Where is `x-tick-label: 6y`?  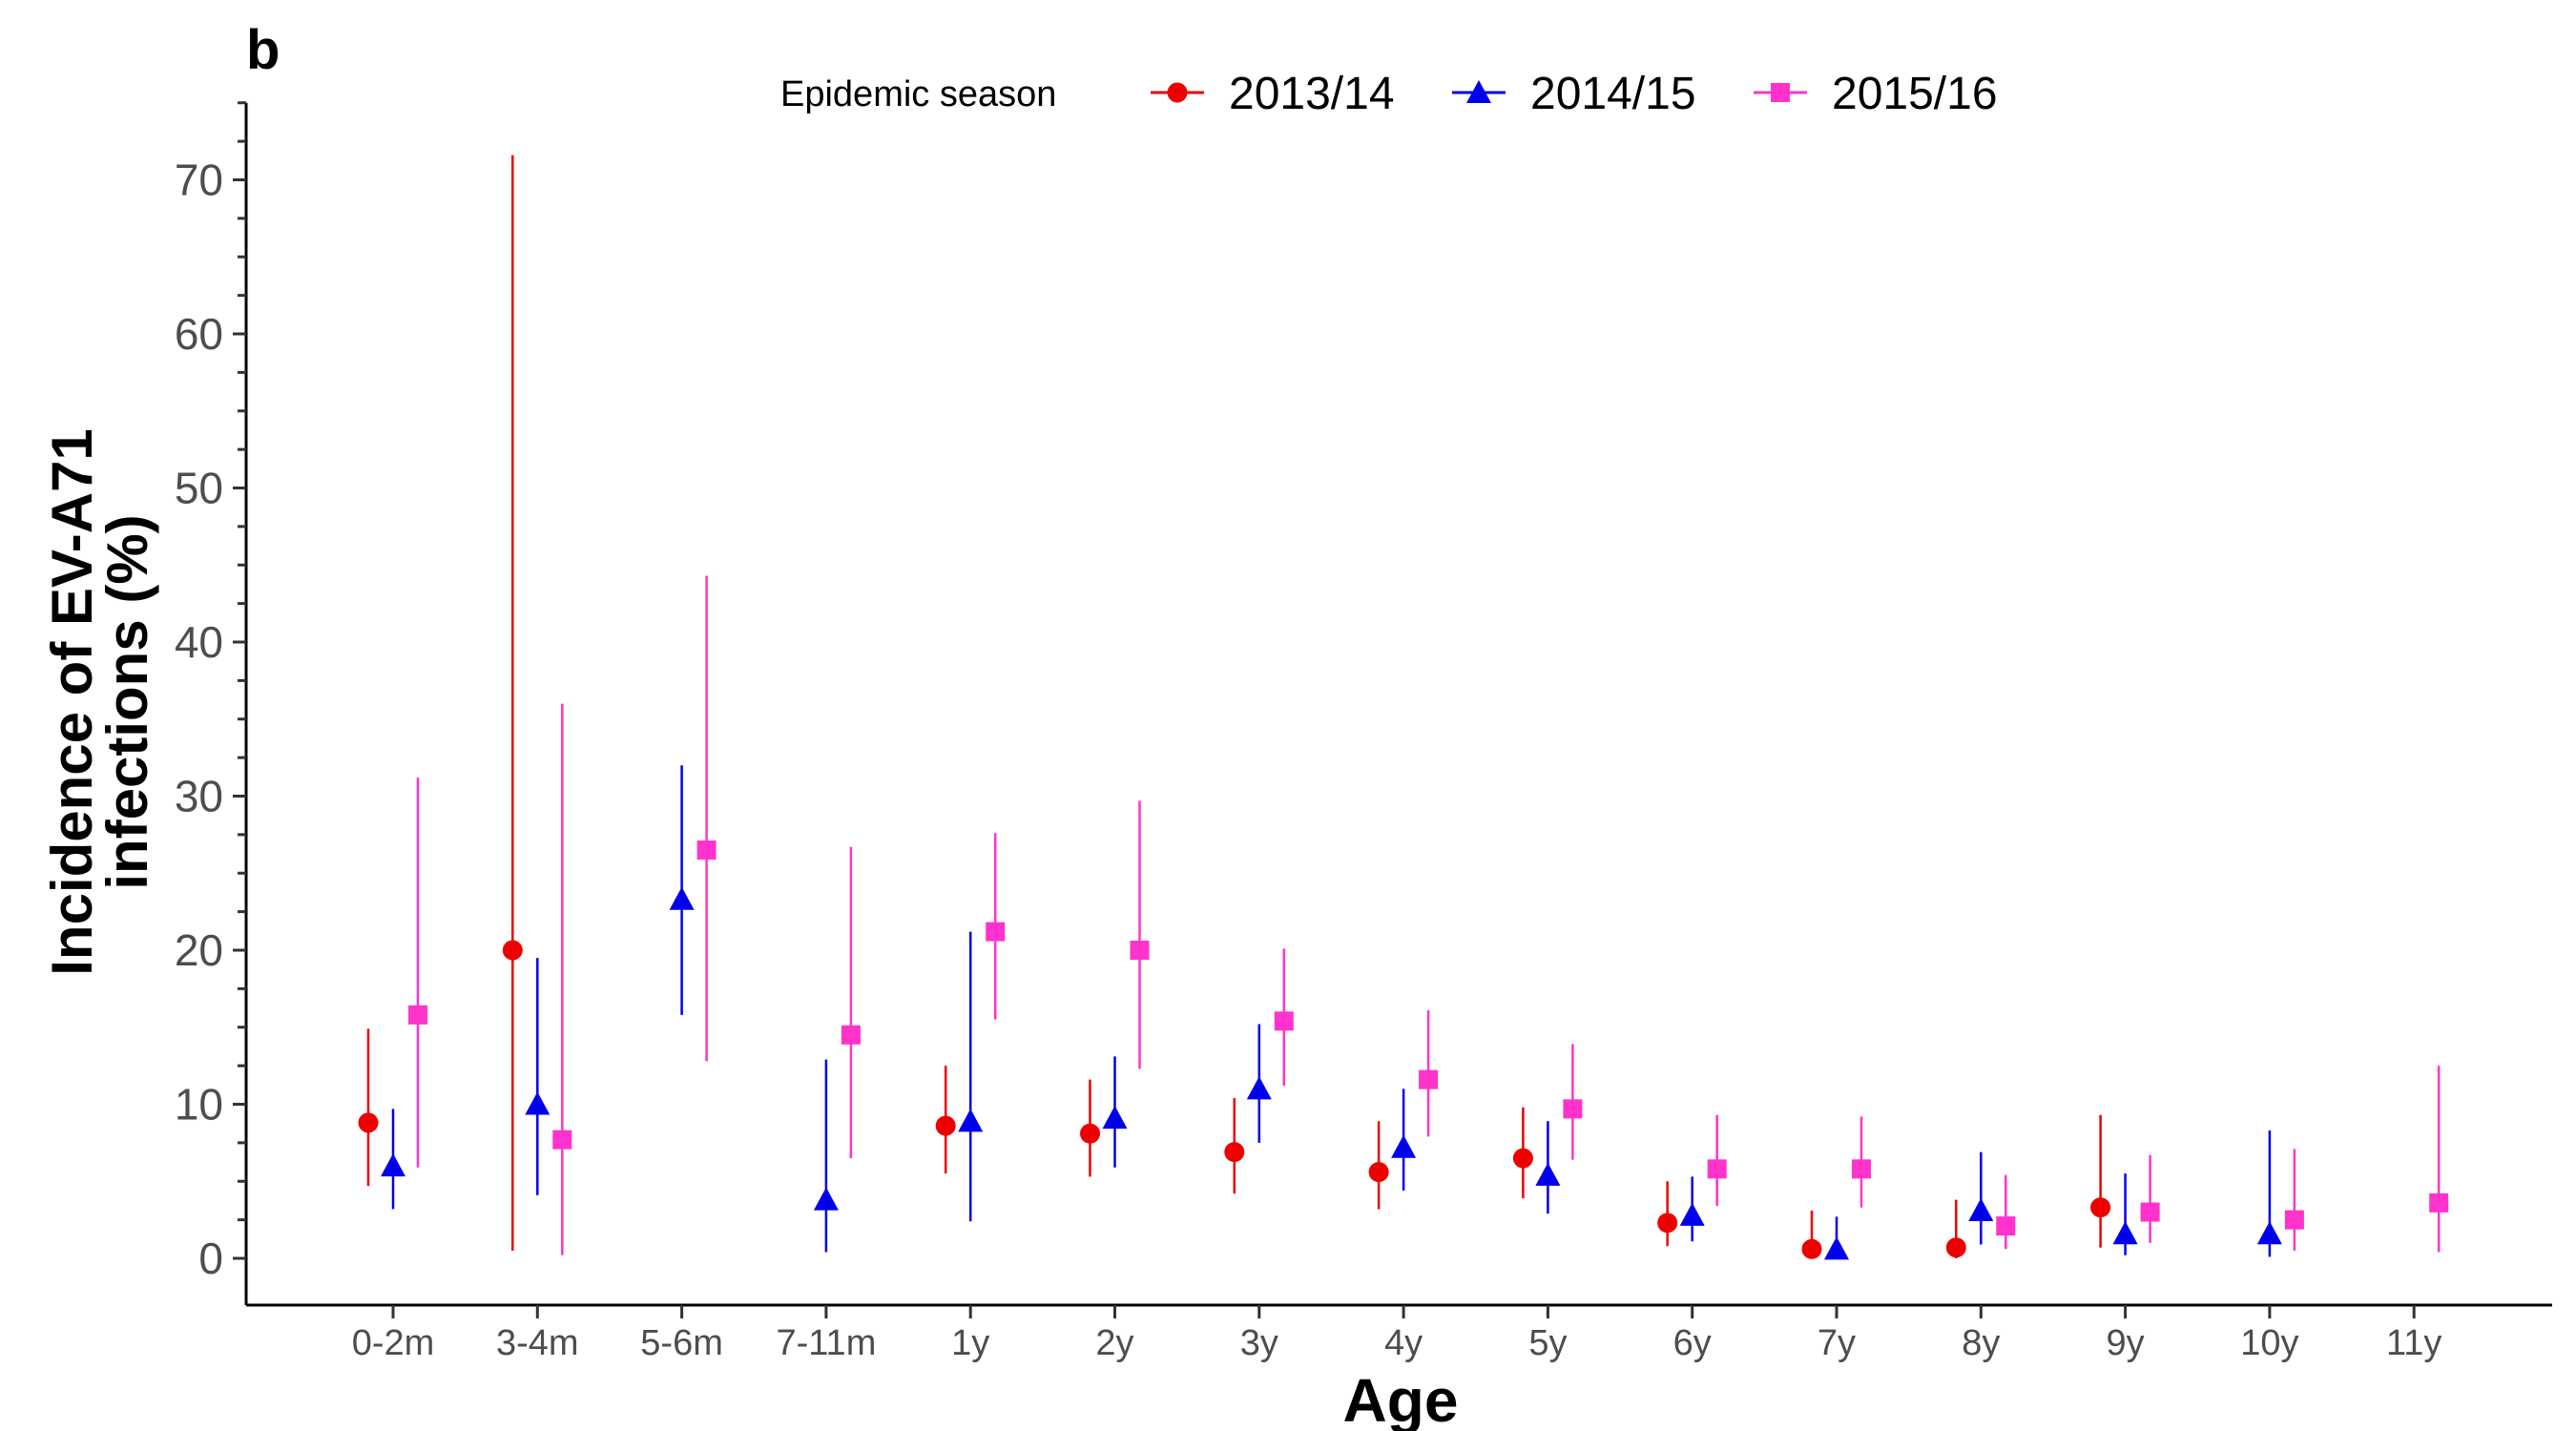
x-tick-label: 6y is located at coordinates (1692, 1343).